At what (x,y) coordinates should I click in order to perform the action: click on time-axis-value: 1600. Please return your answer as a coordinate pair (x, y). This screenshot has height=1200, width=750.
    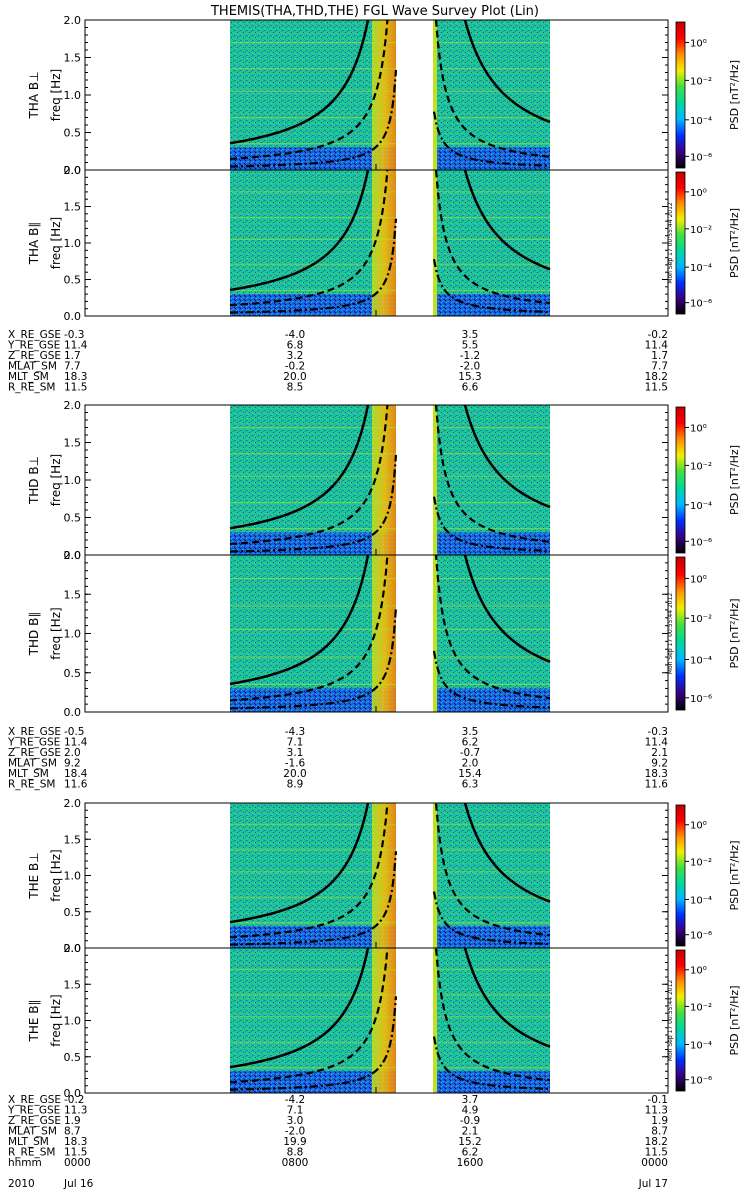
    Looking at the image, I should click on (470, 1163).